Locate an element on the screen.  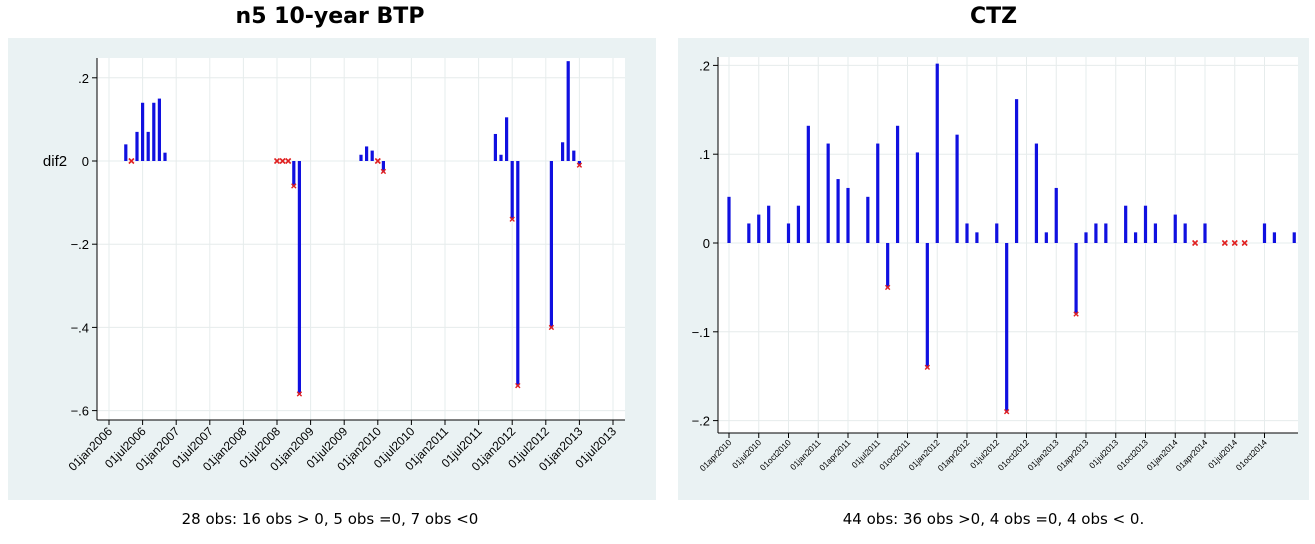
x-tick-label: 01oct2010 is located at coordinates (775, 454).